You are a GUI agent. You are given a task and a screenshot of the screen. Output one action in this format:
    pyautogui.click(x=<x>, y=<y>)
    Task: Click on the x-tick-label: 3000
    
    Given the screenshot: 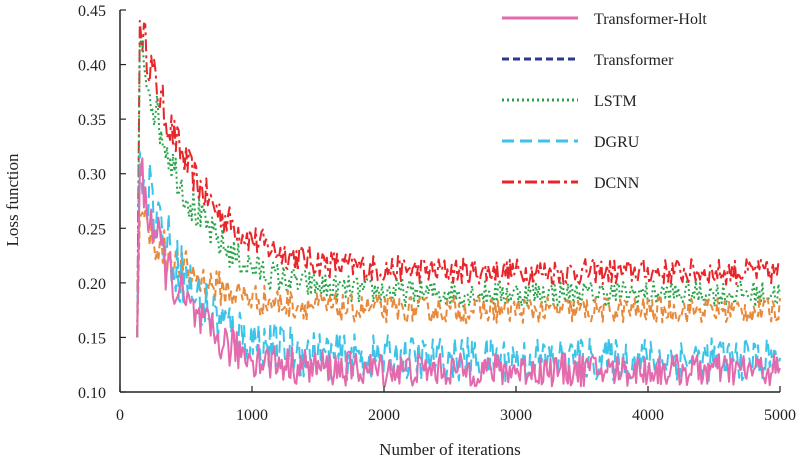 What is the action you would take?
    pyautogui.click(x=516, y=415)
    